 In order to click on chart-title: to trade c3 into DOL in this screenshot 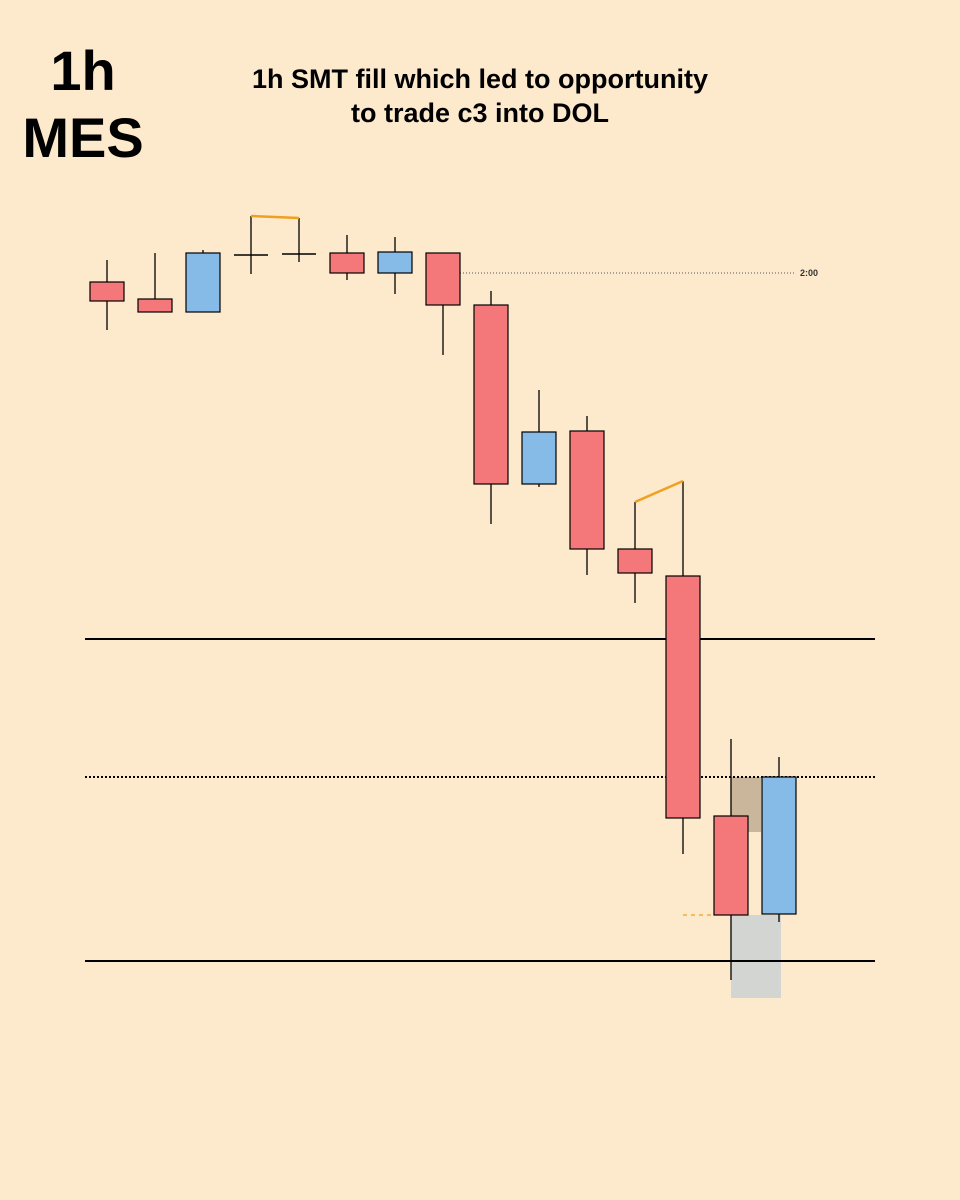, I will do `click(480, 113)`.